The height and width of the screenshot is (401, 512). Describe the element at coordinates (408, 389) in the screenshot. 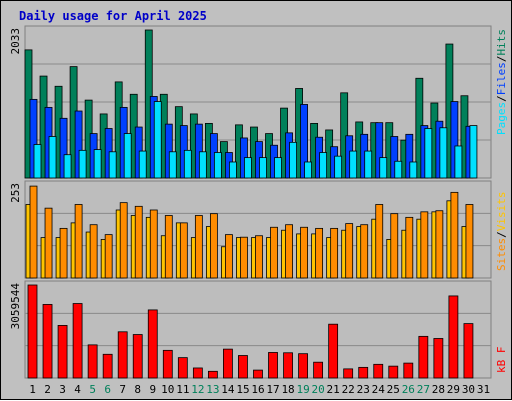

I see `x-tick-label: 26` at that location.